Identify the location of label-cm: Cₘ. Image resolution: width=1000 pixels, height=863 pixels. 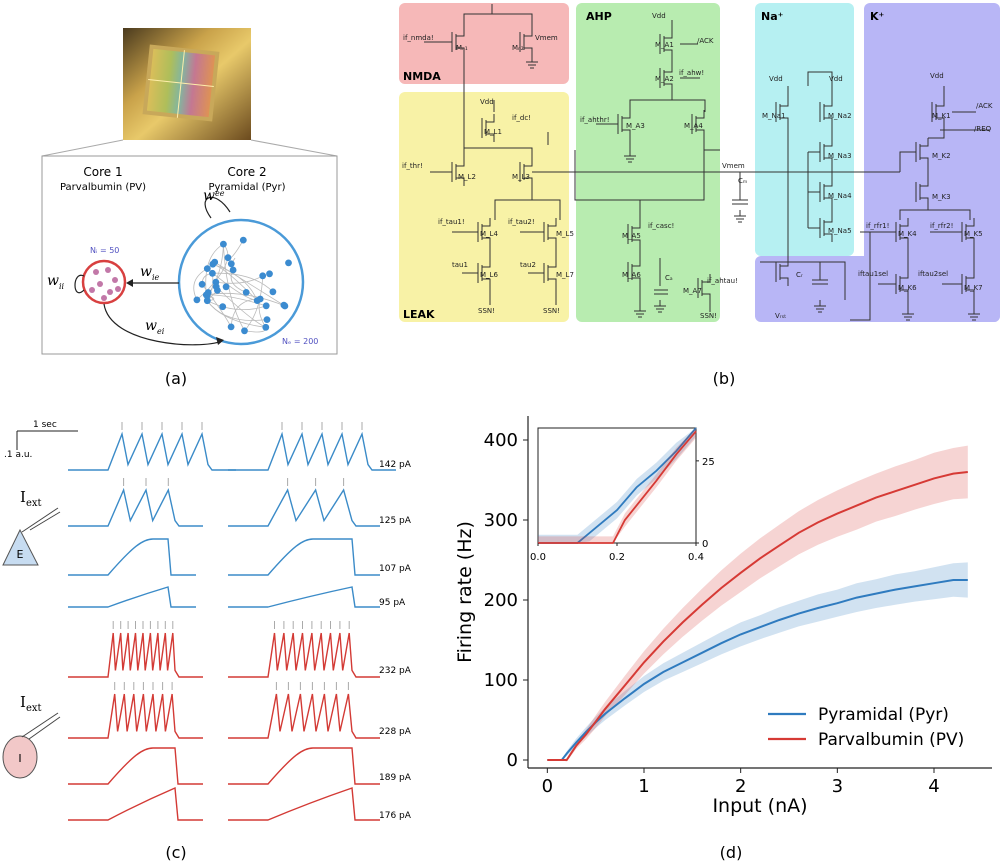
(742, 181).